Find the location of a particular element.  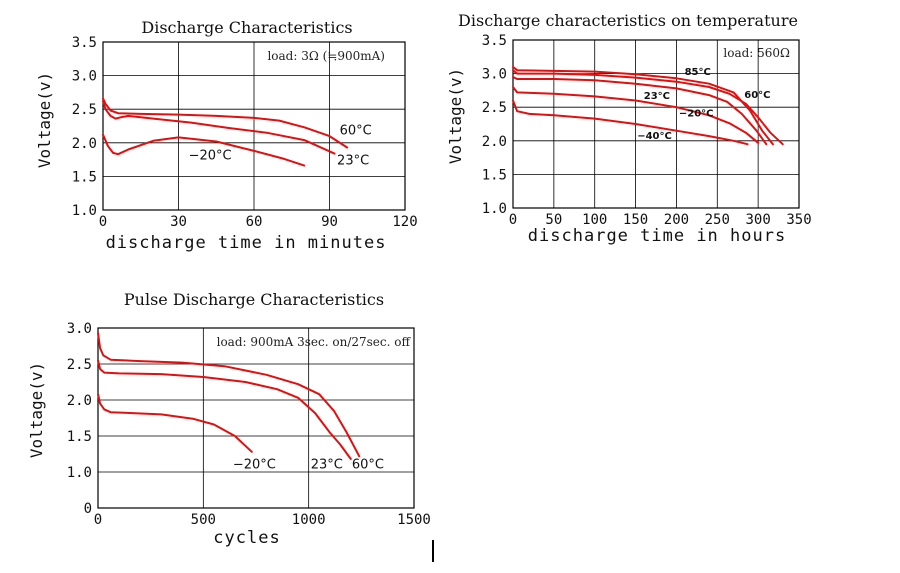

chart-3-y-axis-title: Voltage(v) is located at coordinates (36, 410).